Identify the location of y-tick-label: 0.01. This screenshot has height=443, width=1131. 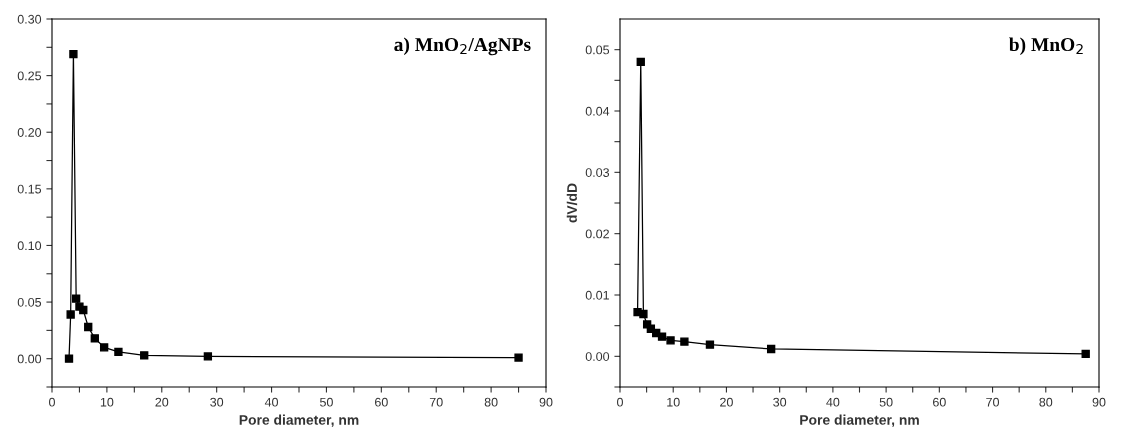
(597, 295).